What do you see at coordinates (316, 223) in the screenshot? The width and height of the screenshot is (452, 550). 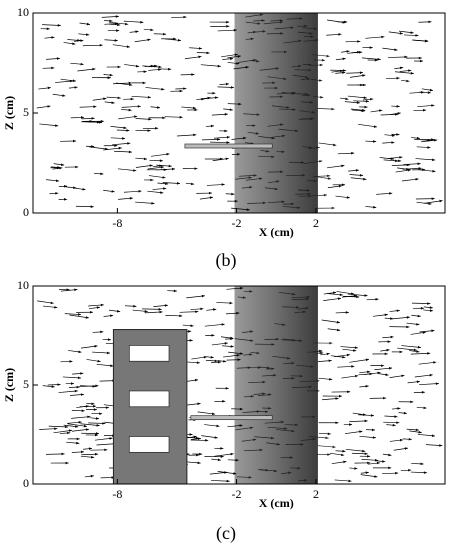 I see `x-tick-label: 2` at bounding box center [316, 223].